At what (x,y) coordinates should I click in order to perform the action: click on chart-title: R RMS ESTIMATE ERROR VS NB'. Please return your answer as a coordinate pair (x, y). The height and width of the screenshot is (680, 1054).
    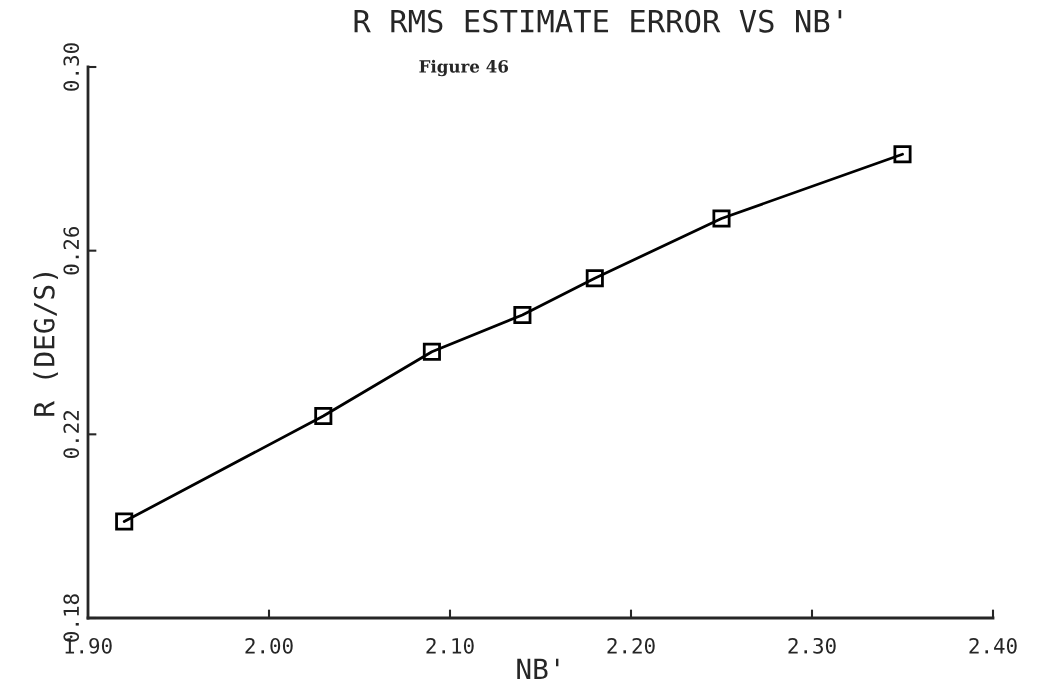
    Looking at the image, I should click on (598, 21).